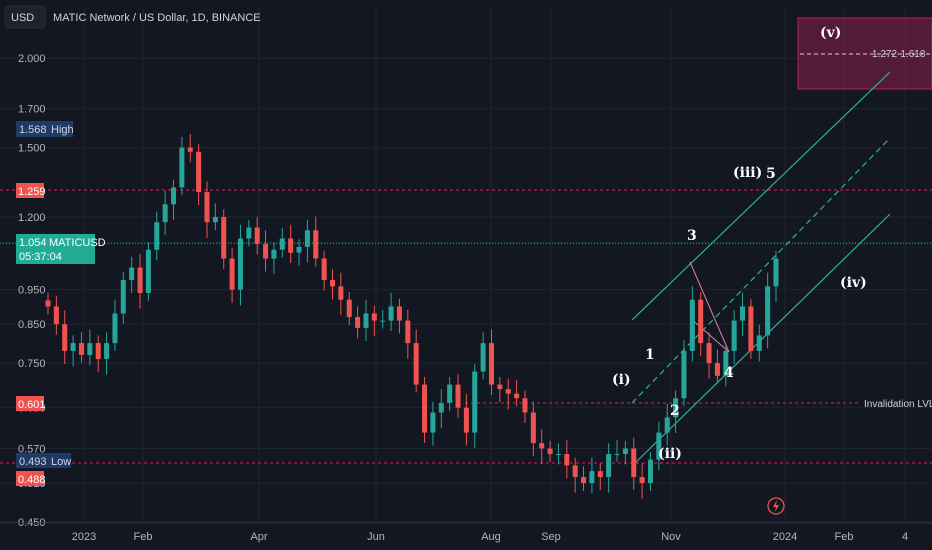  Describe the element at coordinates (25, 17) in the screenshot. I see `currency-button` at that location.